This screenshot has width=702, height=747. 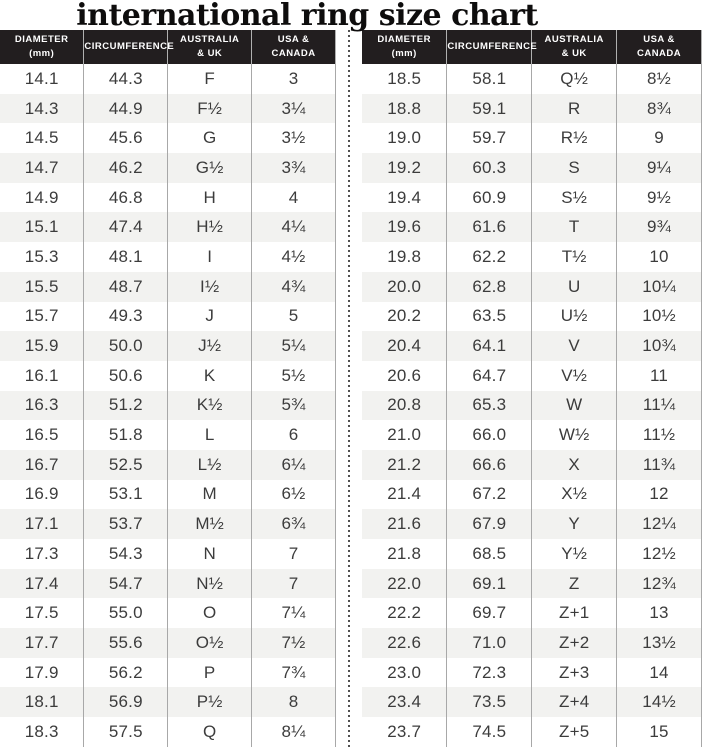 I want to click on table-cell: 7½, so click(x=293, y=643).